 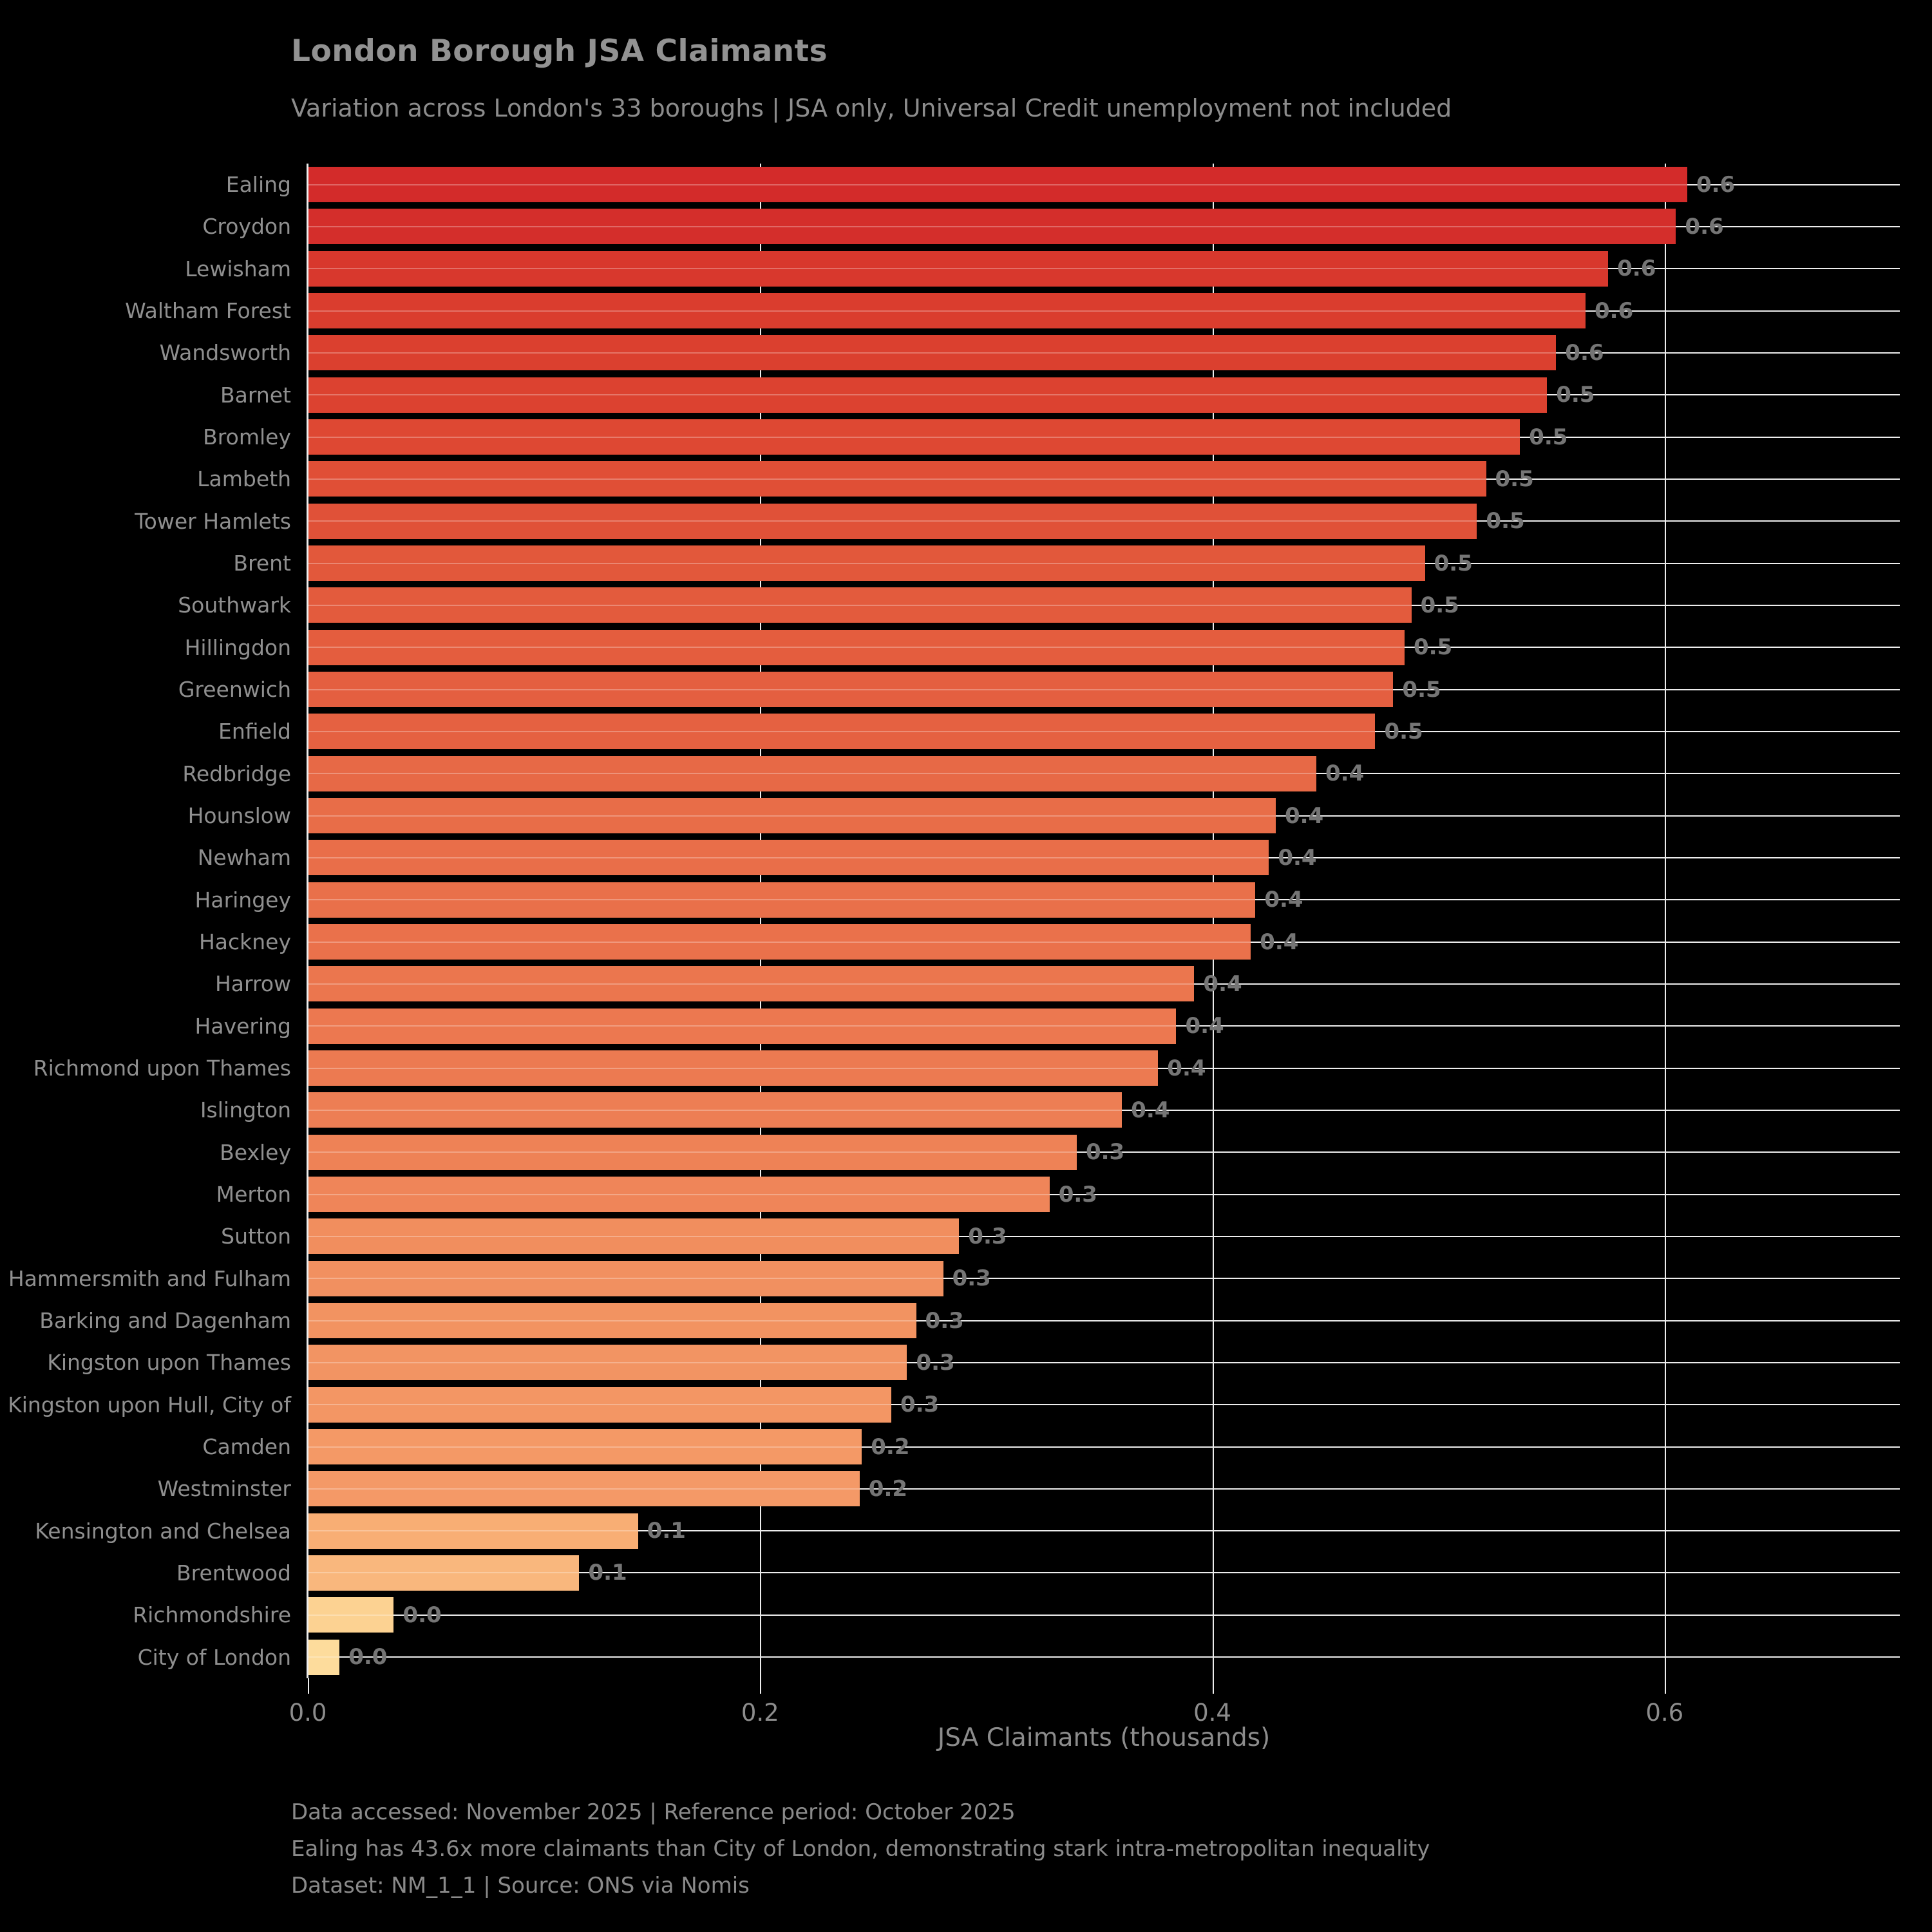 I want to click on footnote-source: Dataset: NM_1_1 | Source: ONS via Nomis, so click(x=521, y=1886).